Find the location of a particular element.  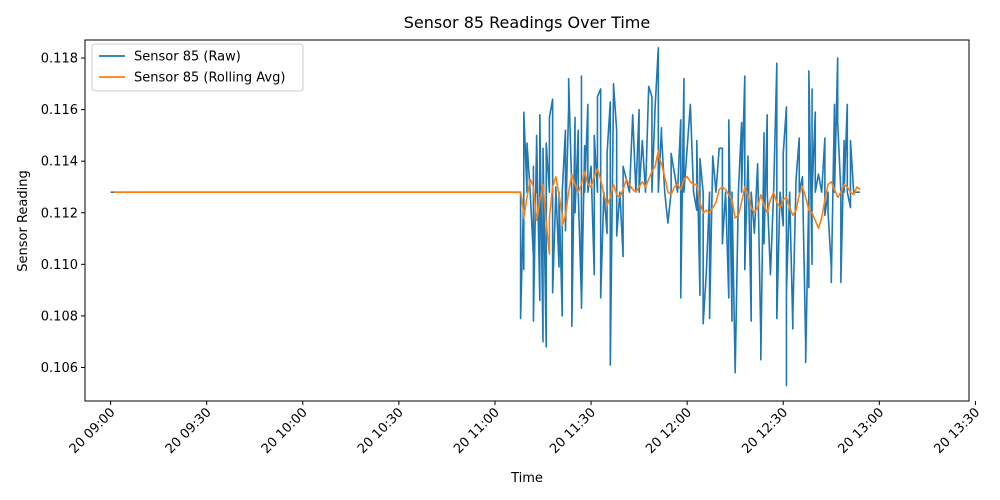

x-axis-title: Time is located at coordinates (526, 478).